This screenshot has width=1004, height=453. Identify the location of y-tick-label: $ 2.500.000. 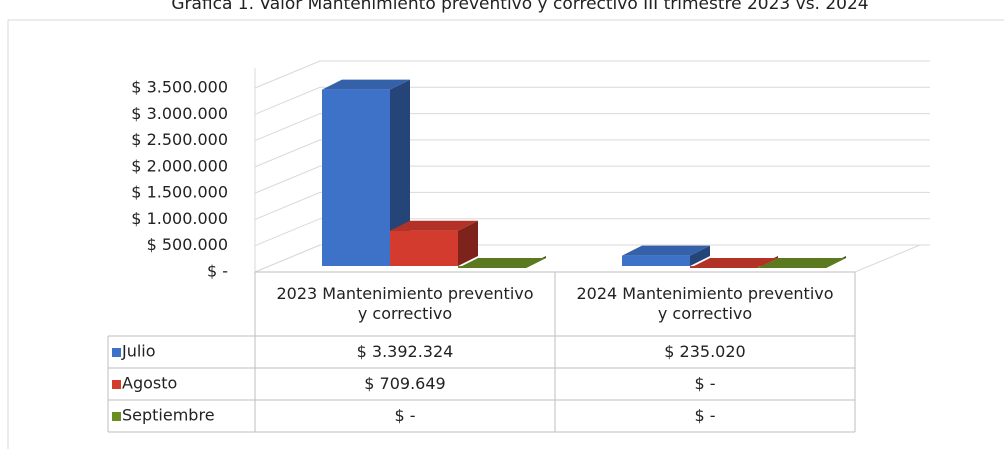
(179, 139).